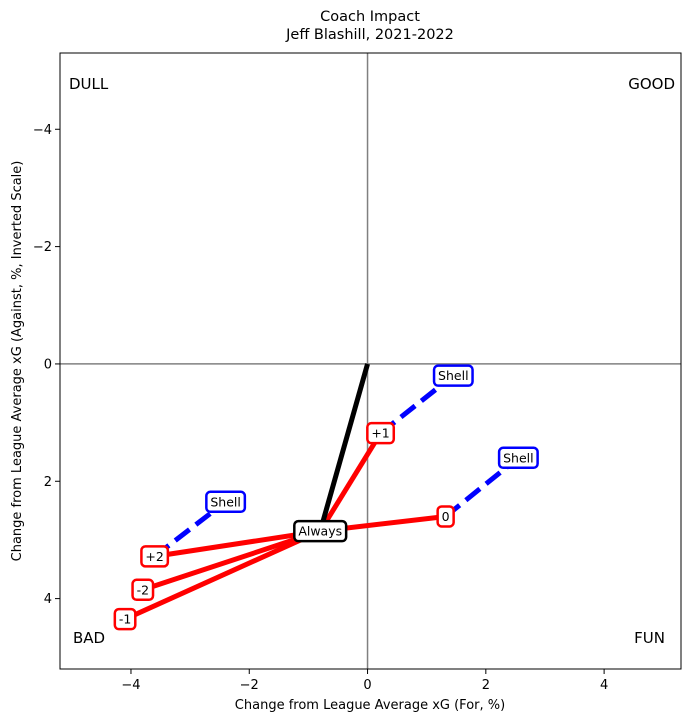  I want to click on score-state-label-0-text: +1, so click(380, 433).